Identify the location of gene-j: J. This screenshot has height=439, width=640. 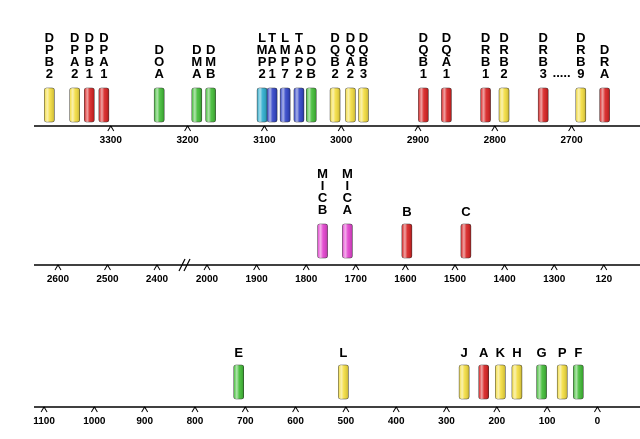
(464, 372).